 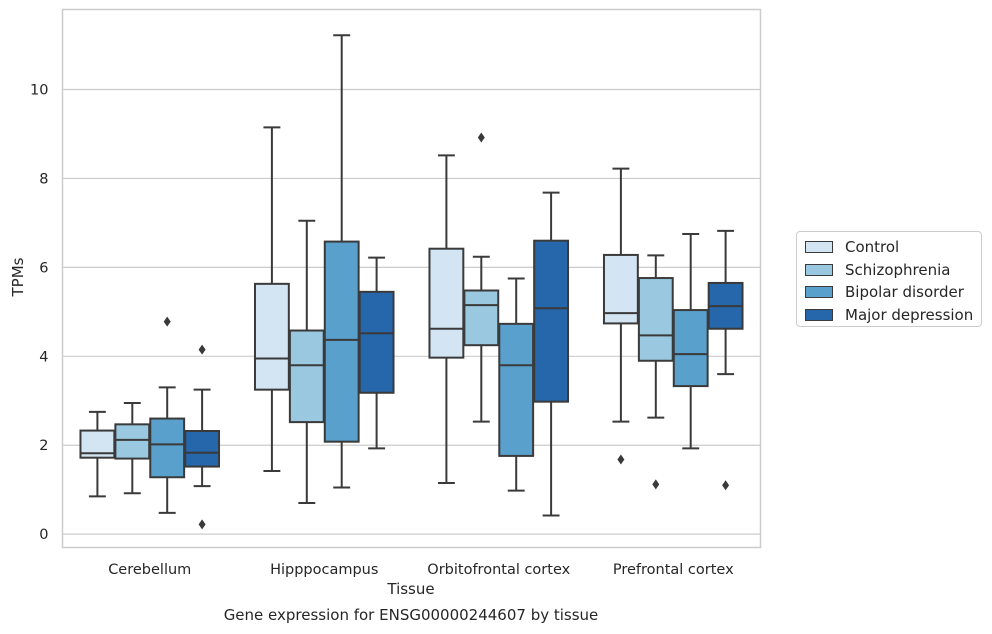 I want to click on legend-swatch-control, so click(x=819, y=247).